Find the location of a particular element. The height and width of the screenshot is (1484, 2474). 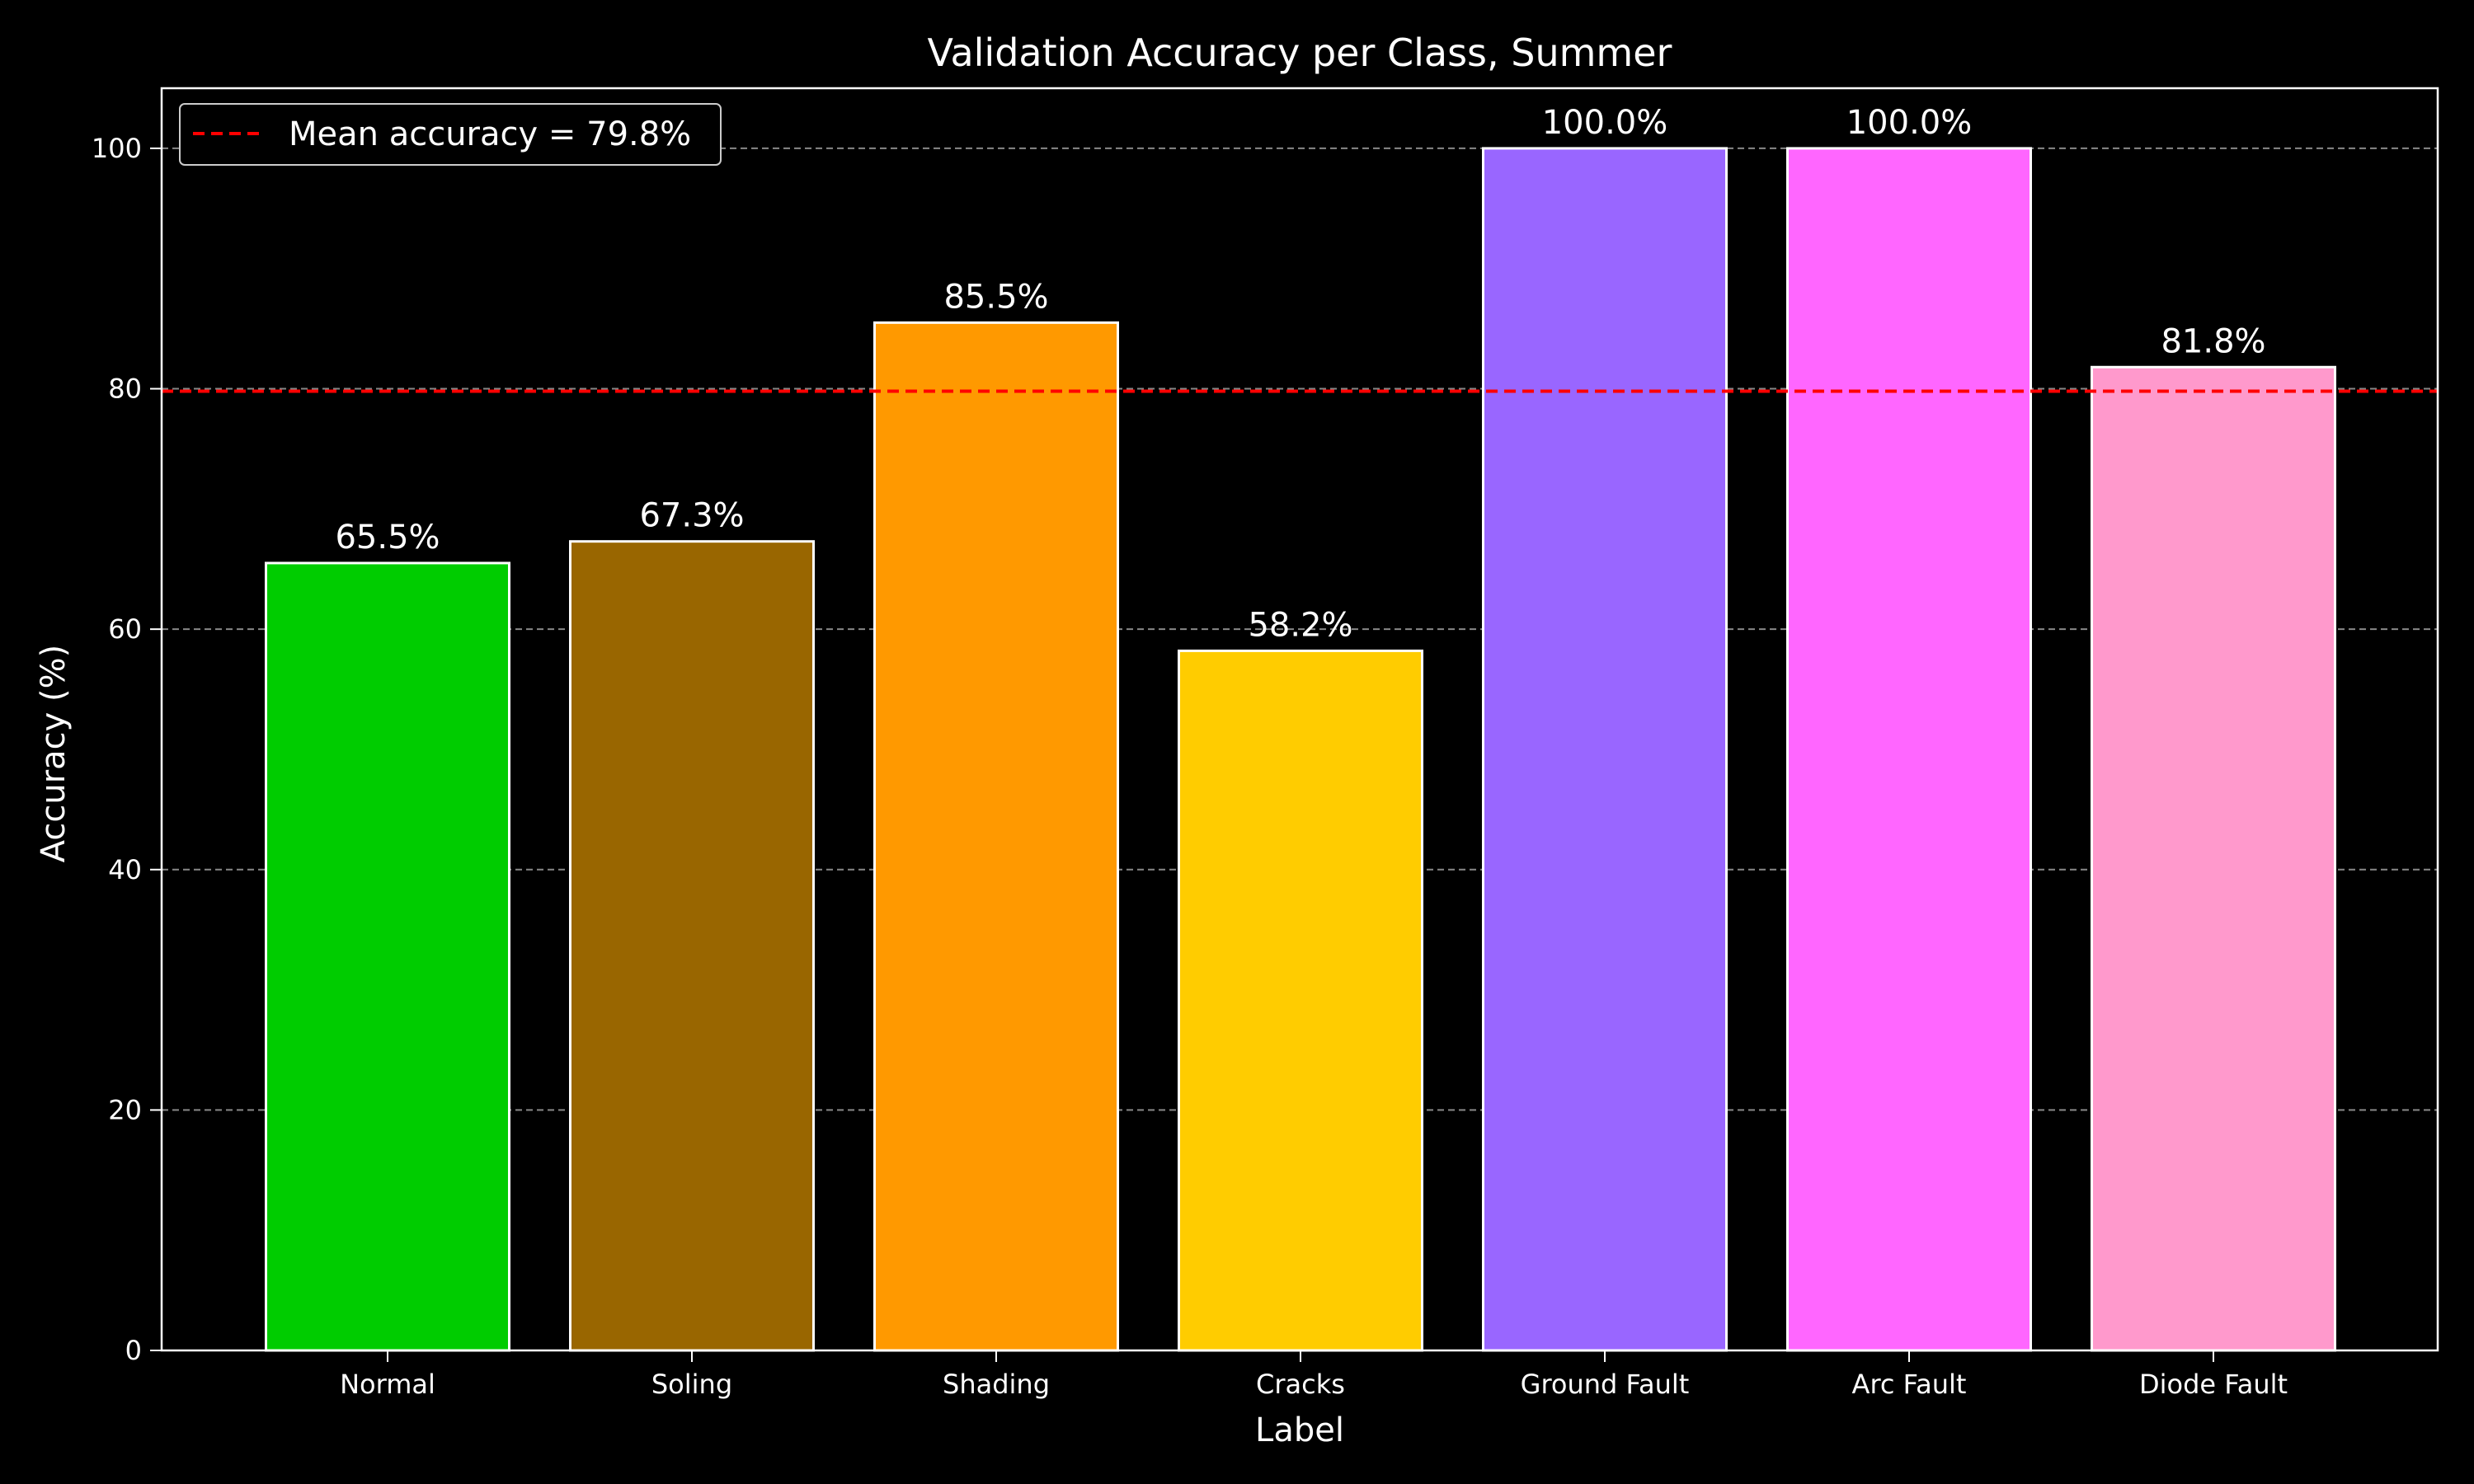

x-tick-label: Diode Fault is located at coordinates (2213, 1384).